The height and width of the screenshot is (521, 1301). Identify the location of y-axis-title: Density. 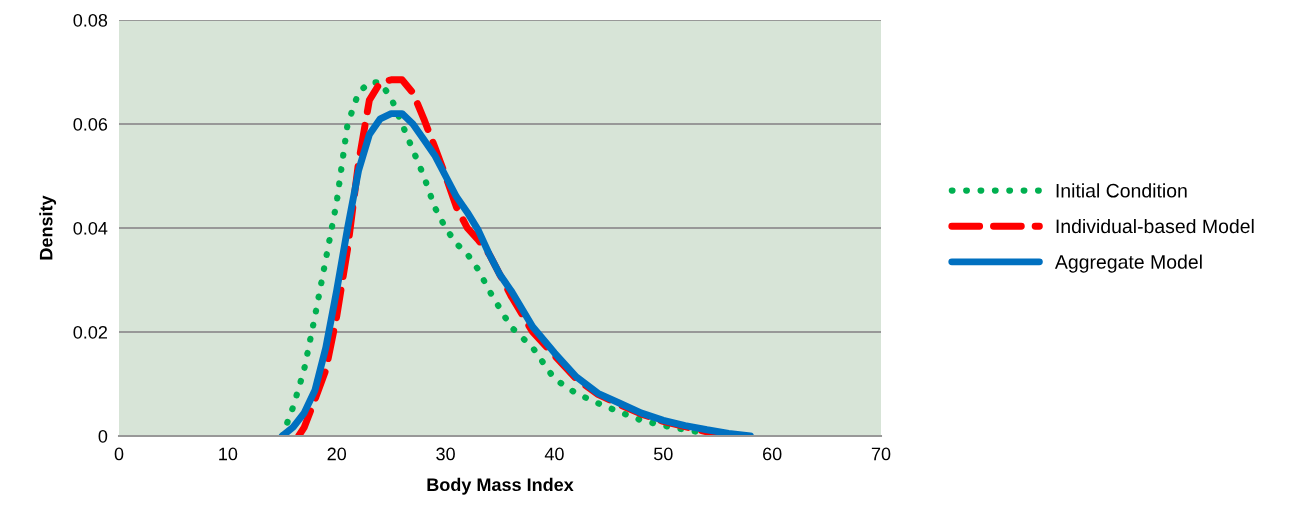
(48, 227).